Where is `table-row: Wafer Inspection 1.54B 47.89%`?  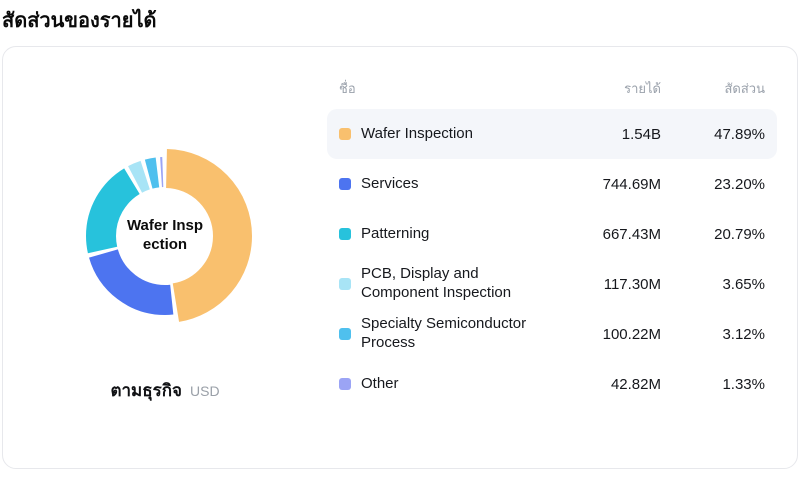
table-row: Wafer Inspection 1.54B 47.89% is located at coordinates (552, 134).